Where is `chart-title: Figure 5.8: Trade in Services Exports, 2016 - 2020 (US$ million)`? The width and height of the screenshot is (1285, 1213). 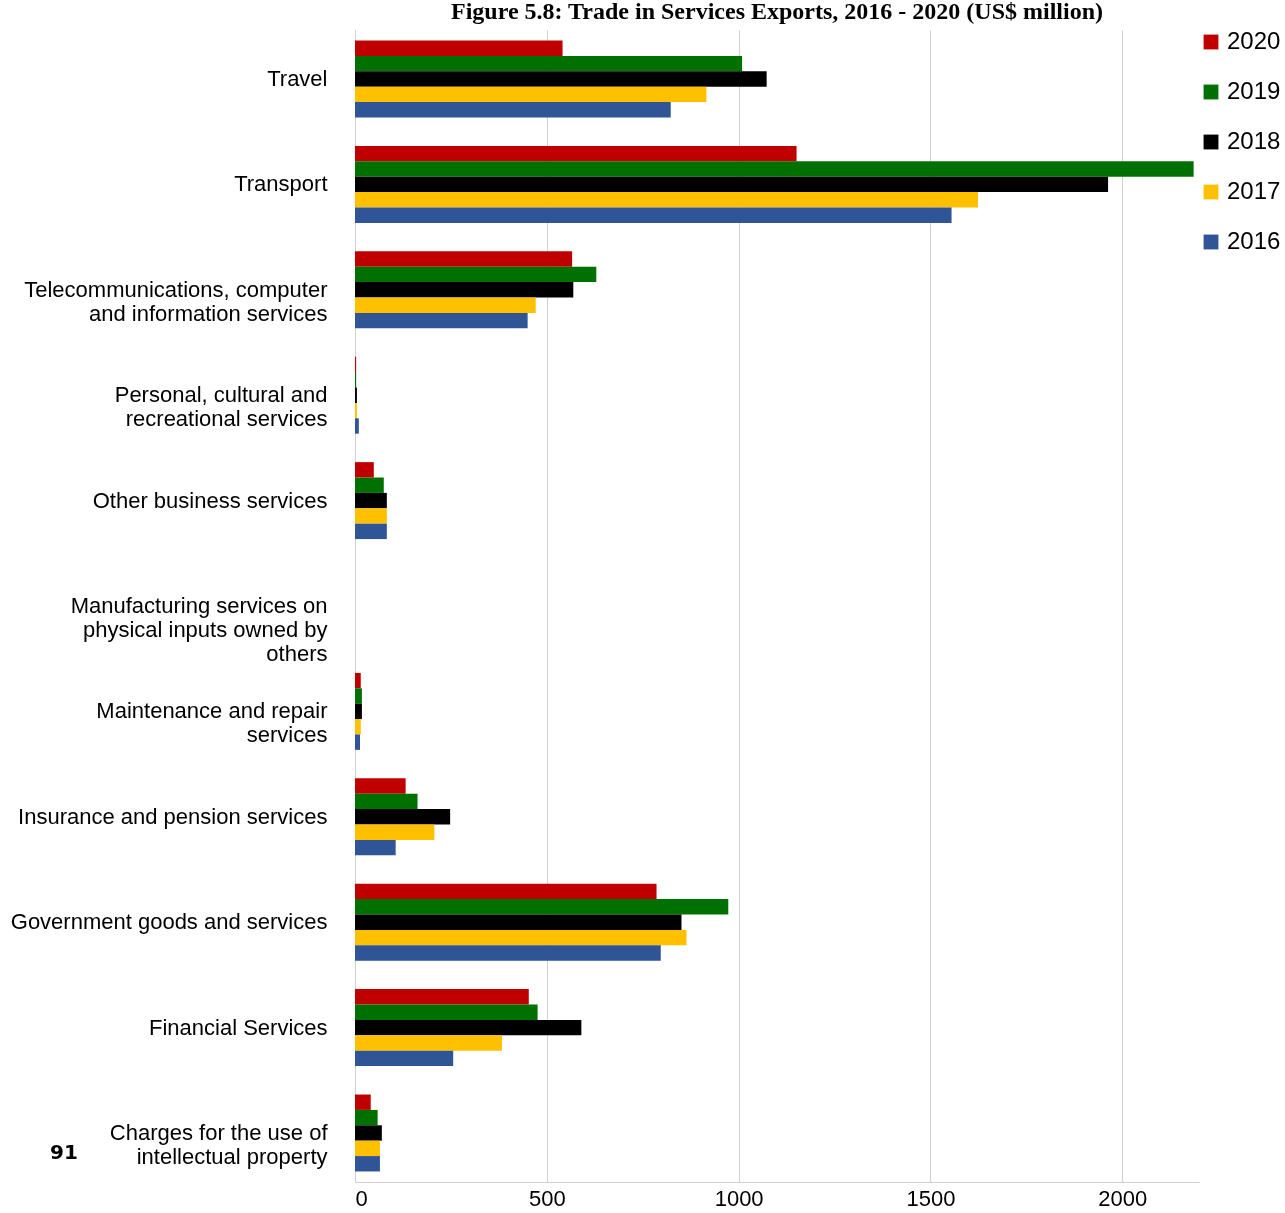 chart-title: Figure 5.8: Trade in Services Exports, 2016 - 2020 (US$ million) is located at coordinates (777, 12).